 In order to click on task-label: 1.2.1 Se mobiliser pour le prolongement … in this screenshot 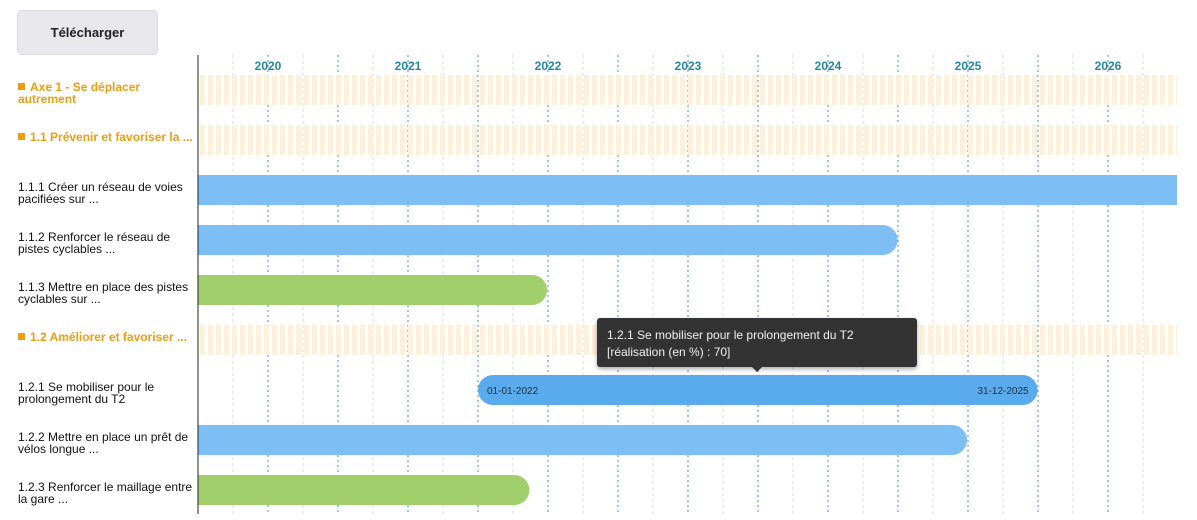, I will do `click(105, 393)`.